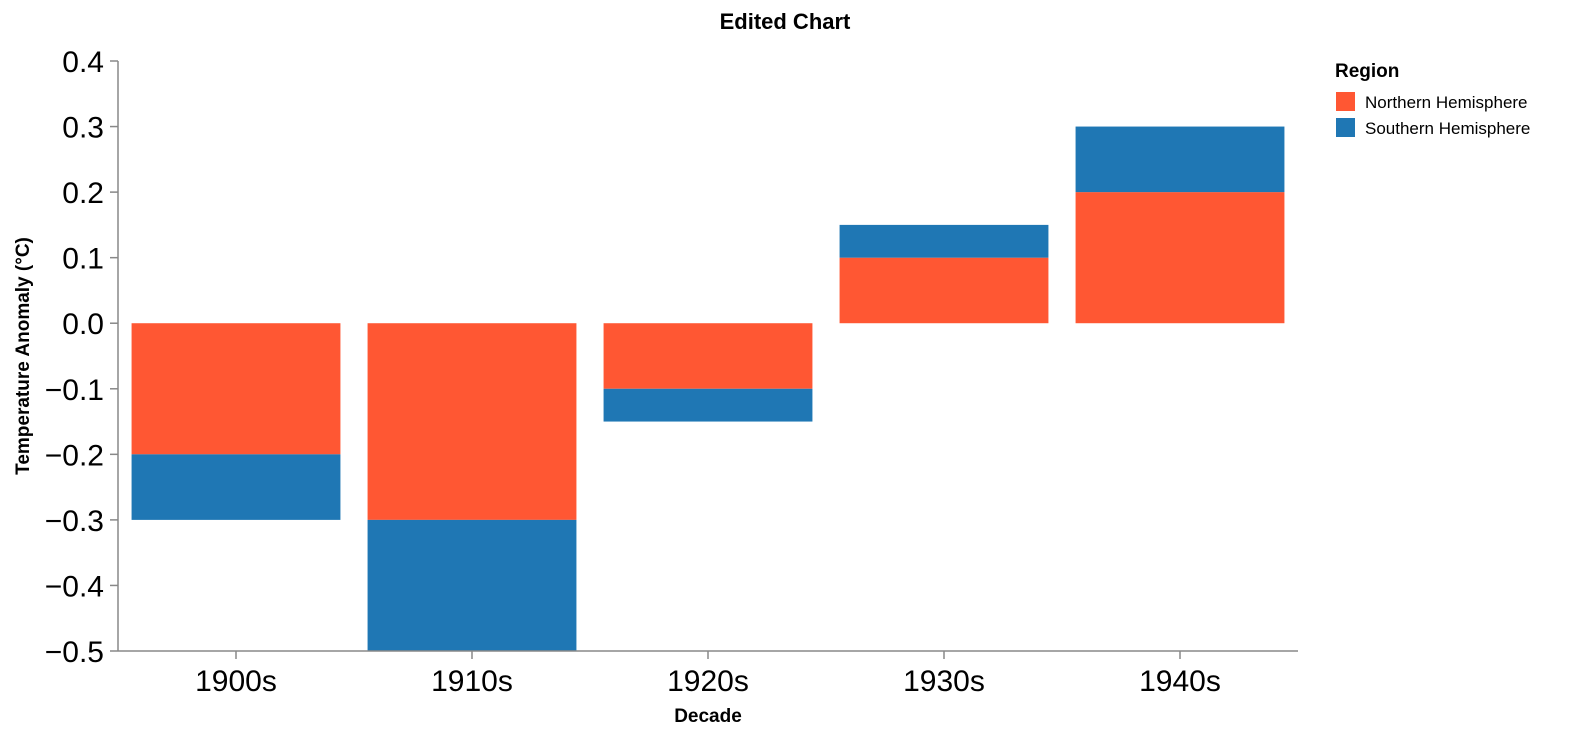  What do you see at coordinates (74, 390) in the screenshot?
I see `y-tick-label: −0.1` at bounding box center [74, 390].